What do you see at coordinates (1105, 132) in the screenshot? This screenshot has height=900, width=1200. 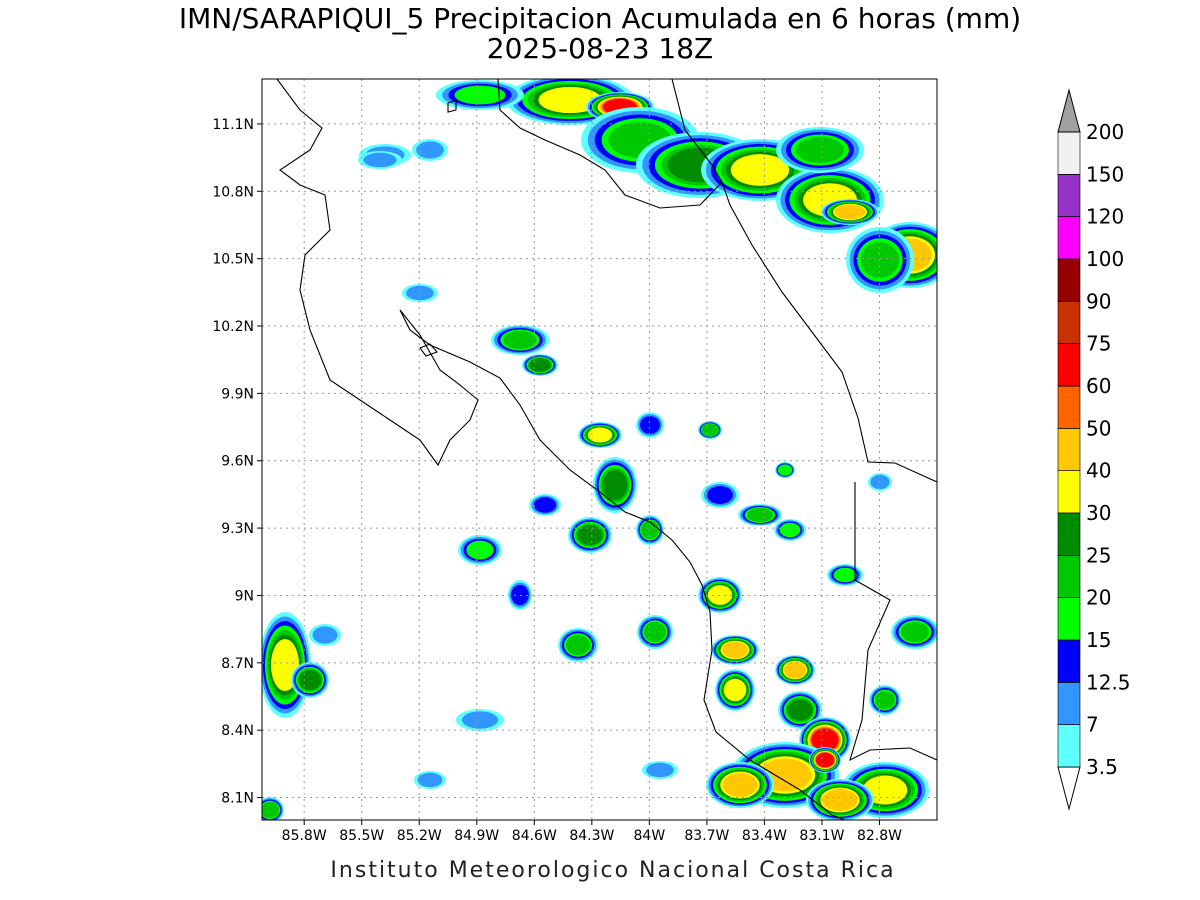 I see `colorbar-label: 200` at bounding box center [1105, 132].